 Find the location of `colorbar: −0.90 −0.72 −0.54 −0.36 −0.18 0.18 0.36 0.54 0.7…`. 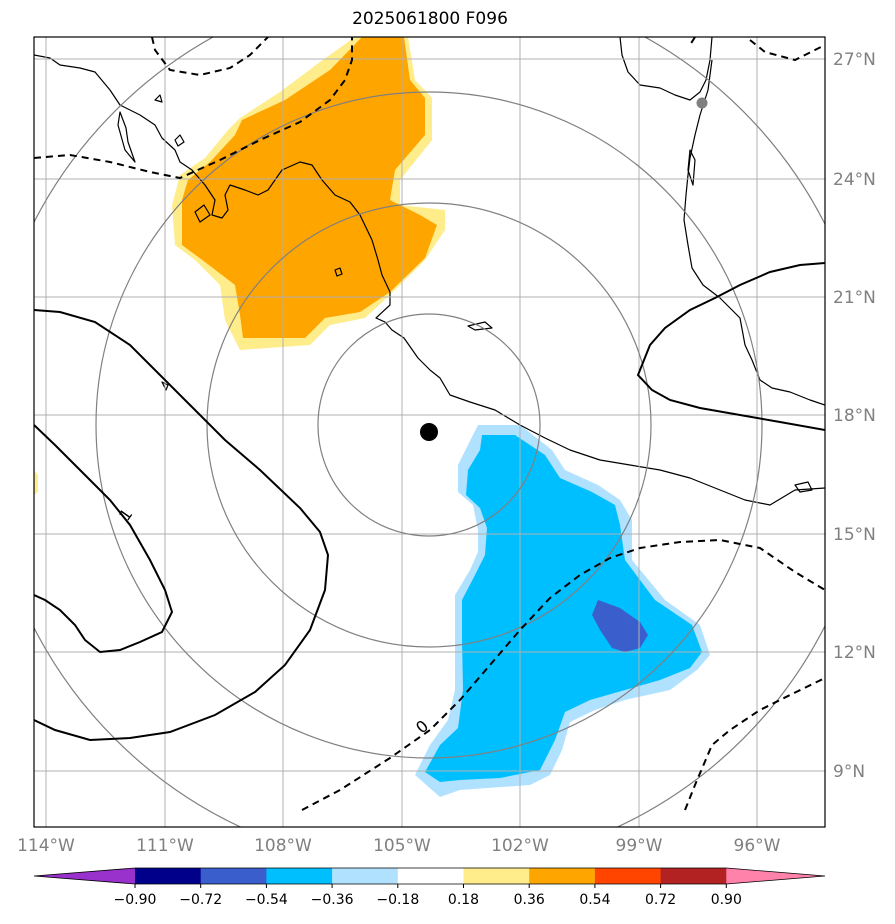

colorbar: −0.90 −0.72 −0.54 −0.36 −0.18 0.18 0.36 0.54 0.7… is located at coordinates (429, 887).